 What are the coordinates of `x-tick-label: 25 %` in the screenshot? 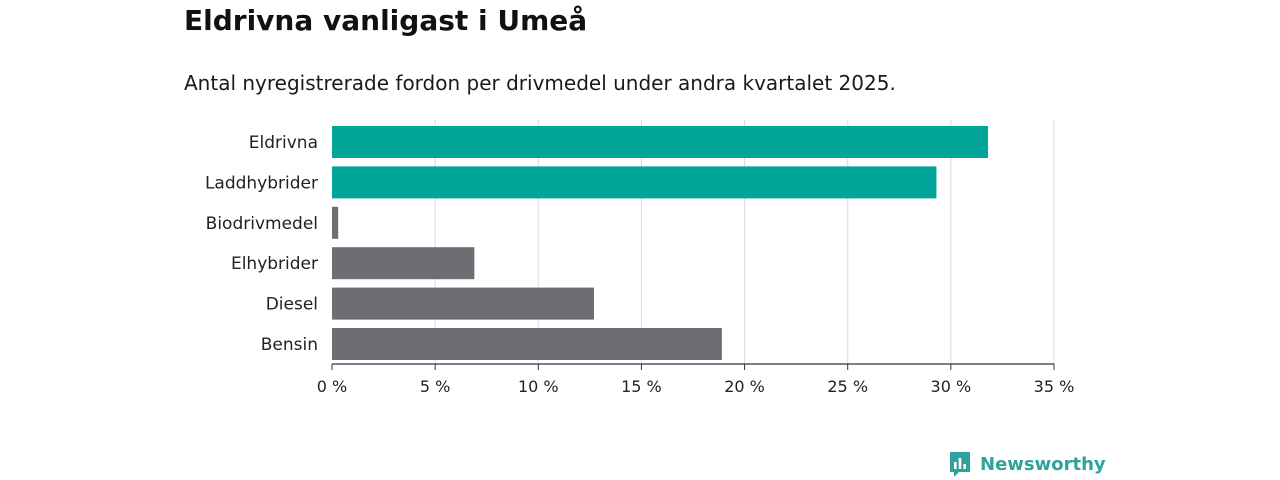 It's located at (847, 386).